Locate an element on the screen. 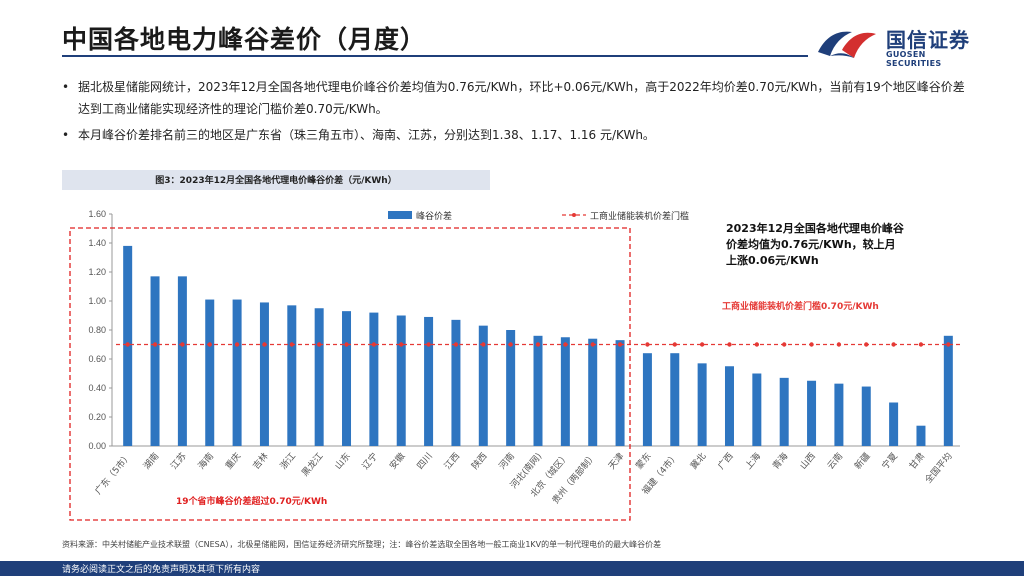 This screenshot has height=576, width=1024. legend-marker-threshold is located at coordinates (574, 215).